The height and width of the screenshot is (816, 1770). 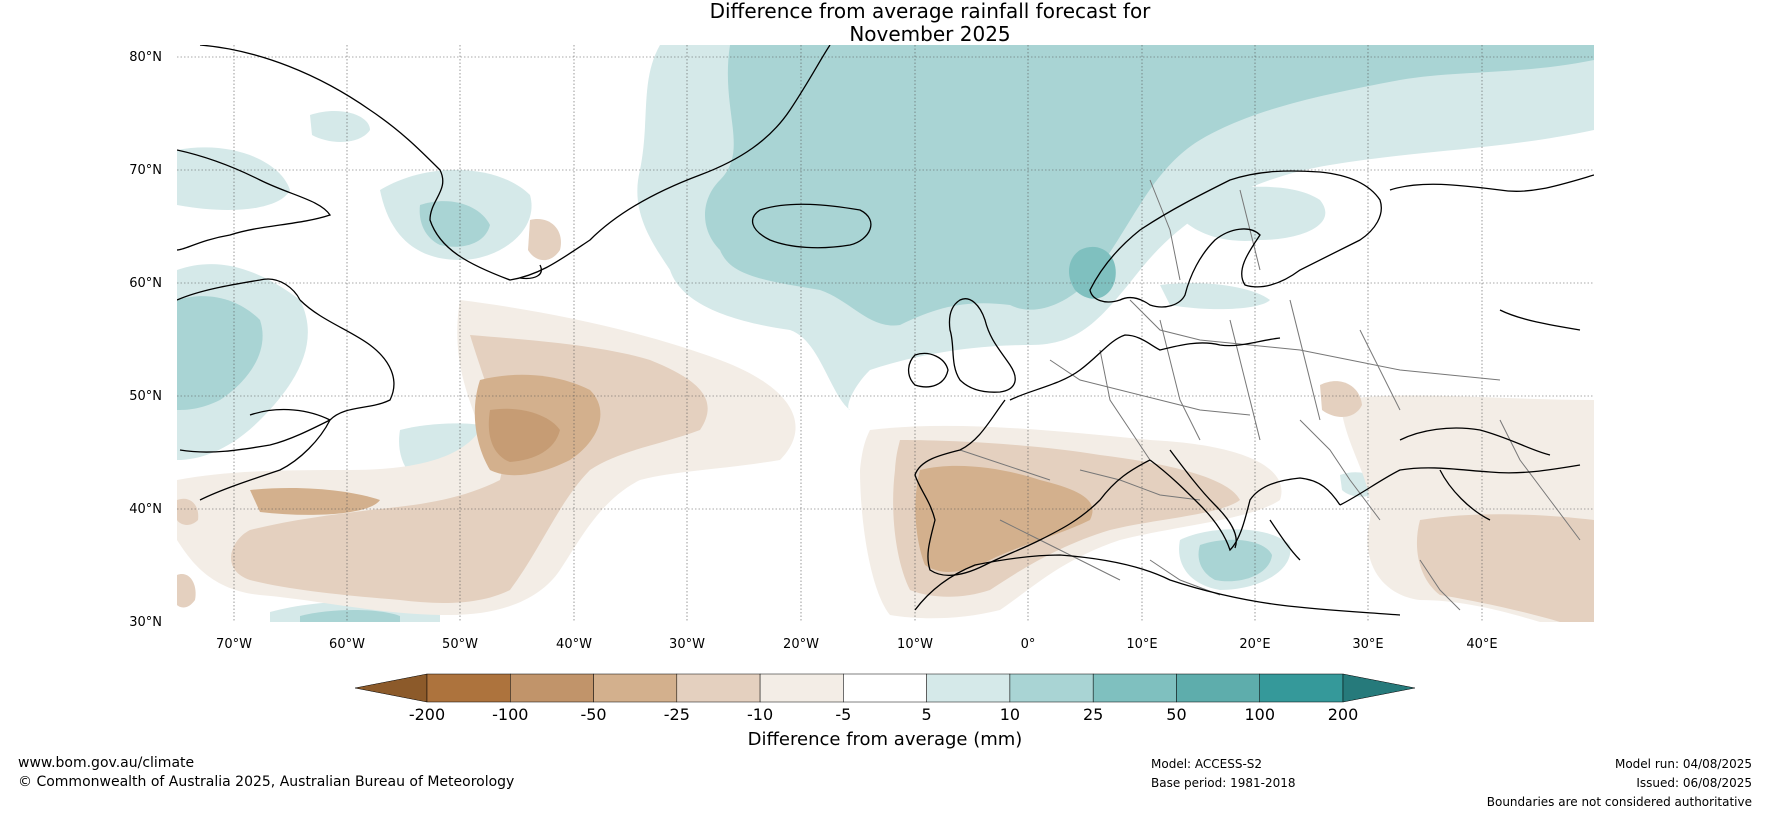 I want to click on footer-base-period: Base period: 1981-2018, so click(x=1223, y=783).